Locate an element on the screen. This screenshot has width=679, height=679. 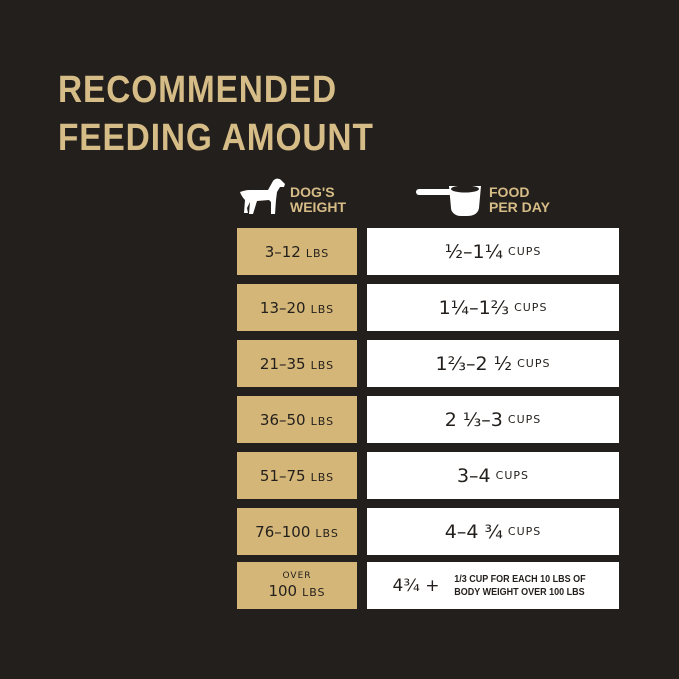
weight-value: 3–12 is located at coordinates (282, 251).